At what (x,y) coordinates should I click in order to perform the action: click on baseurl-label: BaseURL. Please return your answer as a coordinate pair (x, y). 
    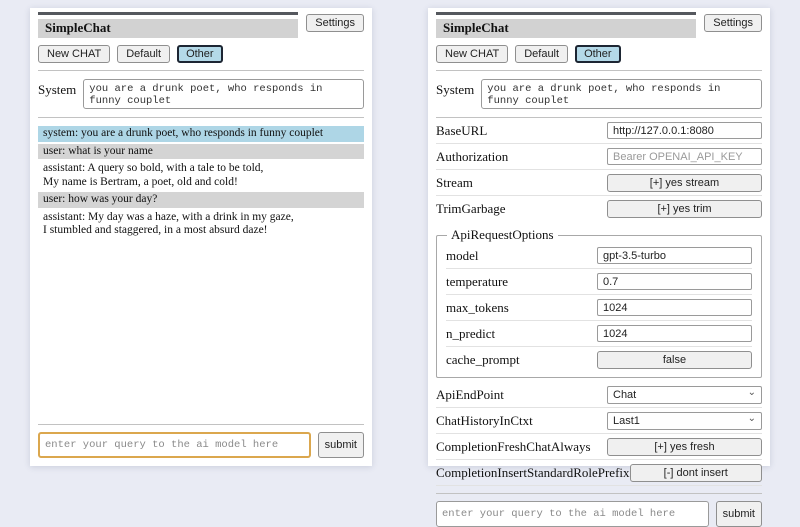
    Looking at the image, I should click on (462, 130).